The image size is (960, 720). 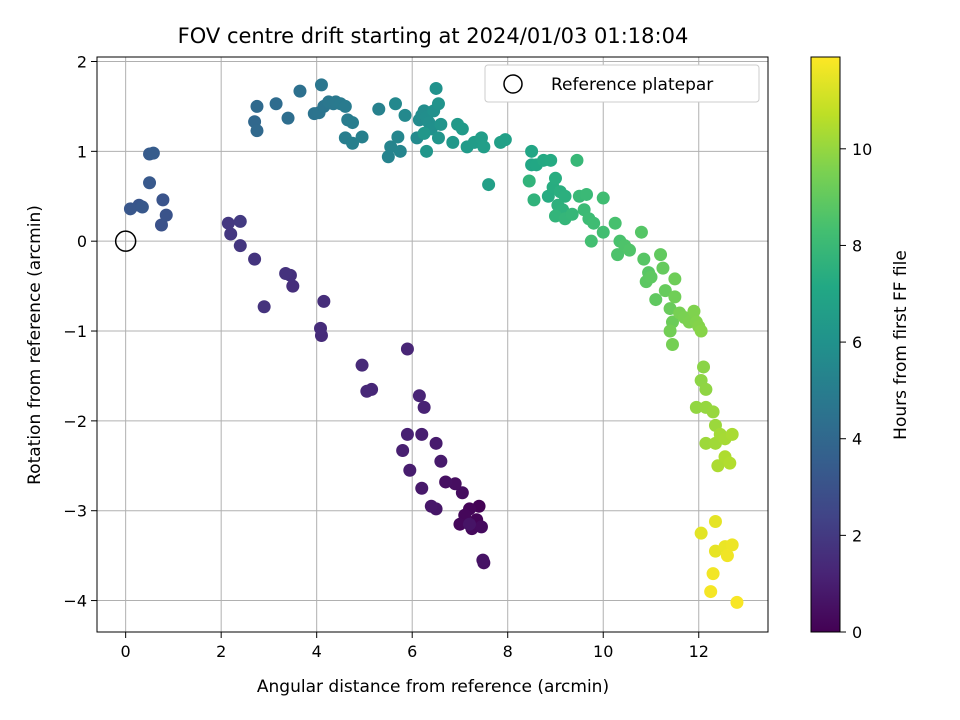 What do you see at coordinates (412, 651) in the screenshot?
I see `x-tick-label: 6` at bounding box center [412, 651].